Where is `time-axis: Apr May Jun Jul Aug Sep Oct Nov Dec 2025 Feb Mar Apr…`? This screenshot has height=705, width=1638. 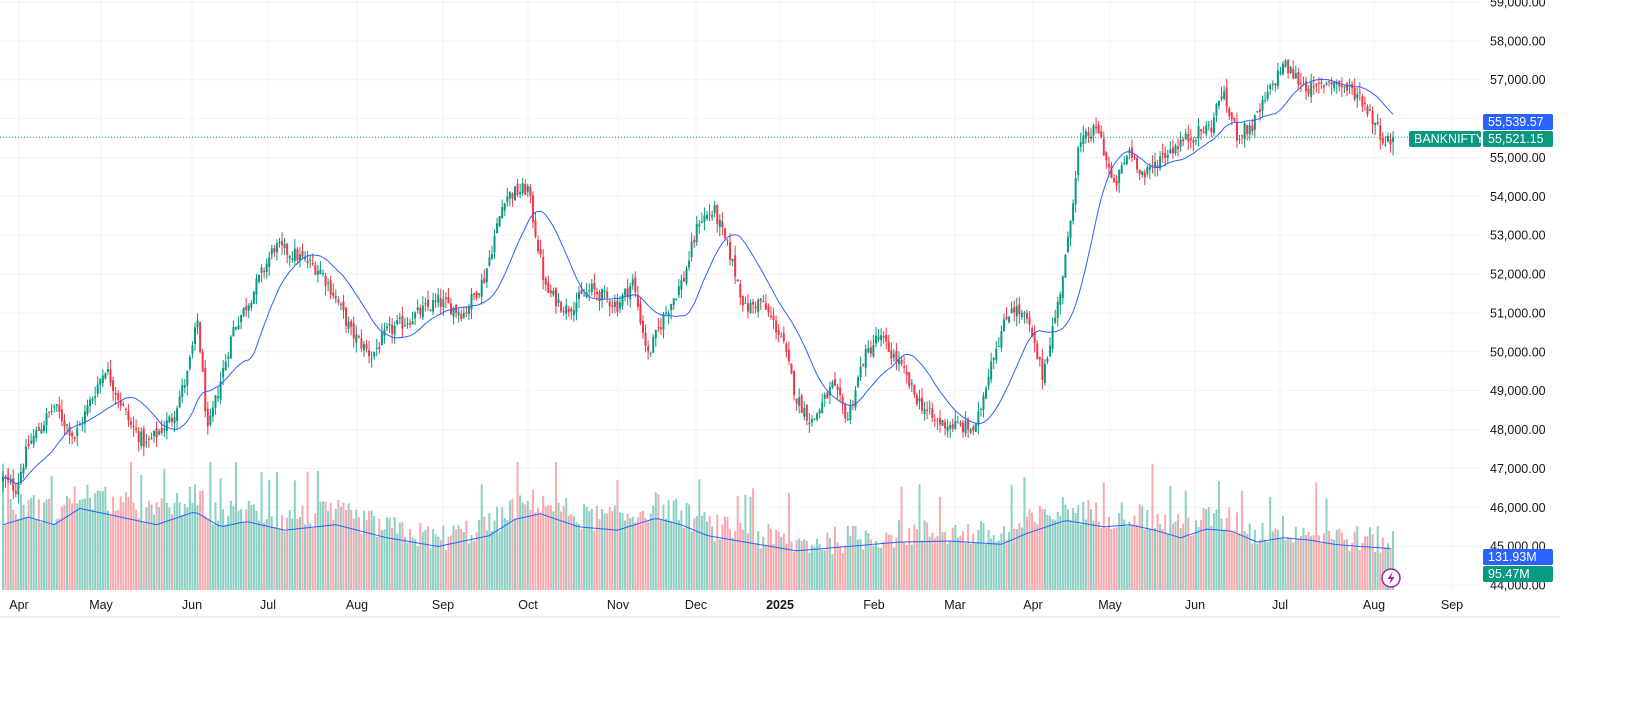
time-axis: Apr May Jun Jul Aug Sep Oct Nov Dec 2025 Feb Mar Apr… is located at coordinates (736, 605).